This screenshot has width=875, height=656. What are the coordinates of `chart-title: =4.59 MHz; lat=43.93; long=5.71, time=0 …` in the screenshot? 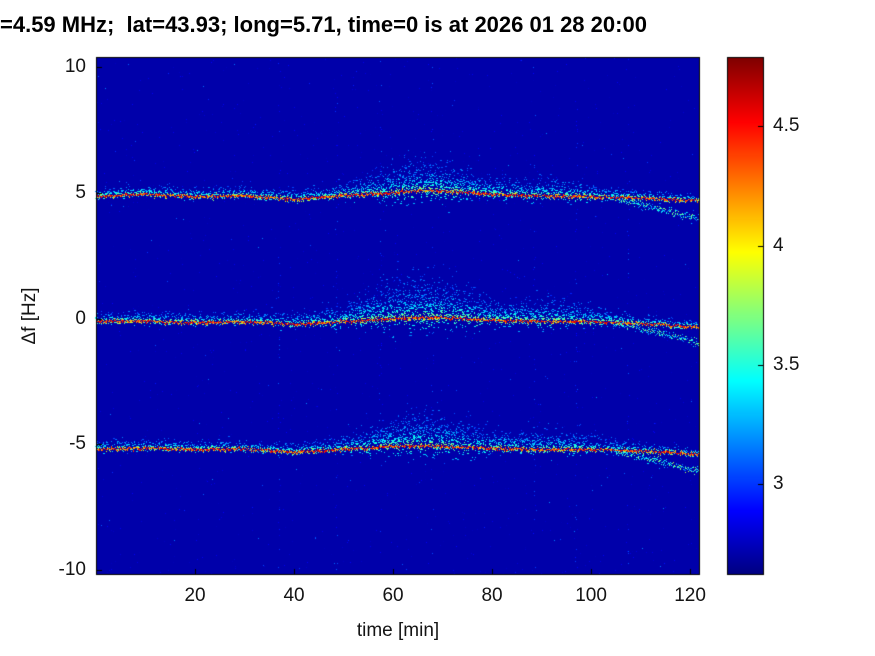 It's located at (323, 24).